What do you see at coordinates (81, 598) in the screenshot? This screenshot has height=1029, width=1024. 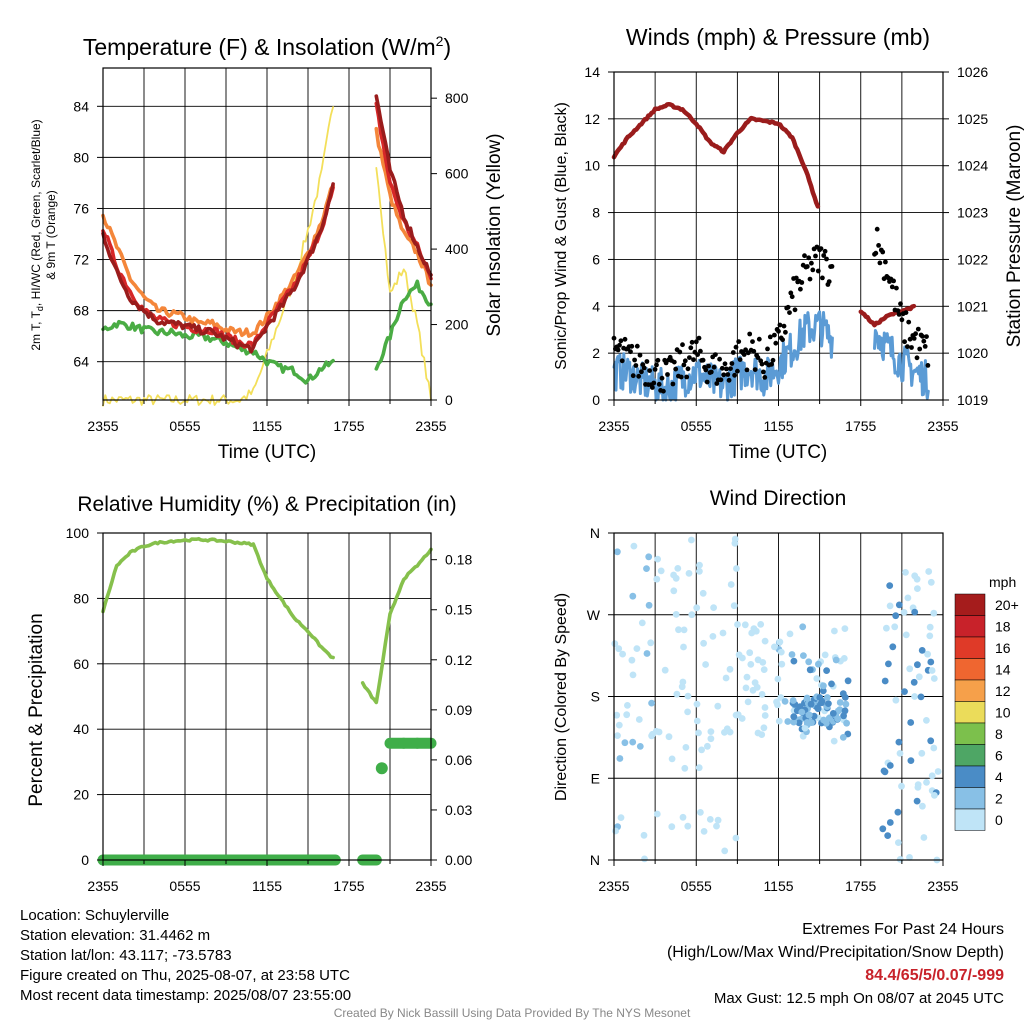 I see `y-tick-label-left: 80` at bounding box center [81, 598].